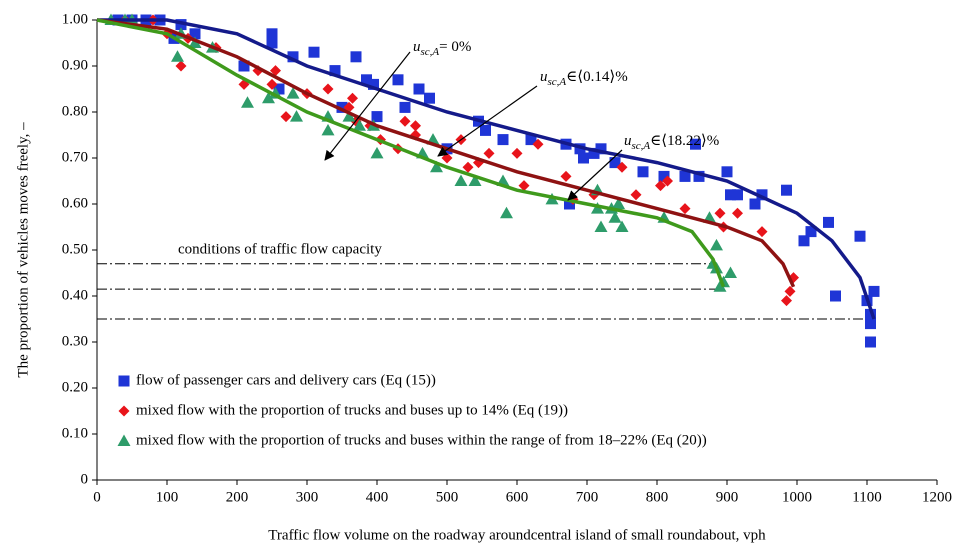 This screenshot has width=957, height=555. I want to click on capacity-note: conditions of traffic flow capacity, so click(280, 249).